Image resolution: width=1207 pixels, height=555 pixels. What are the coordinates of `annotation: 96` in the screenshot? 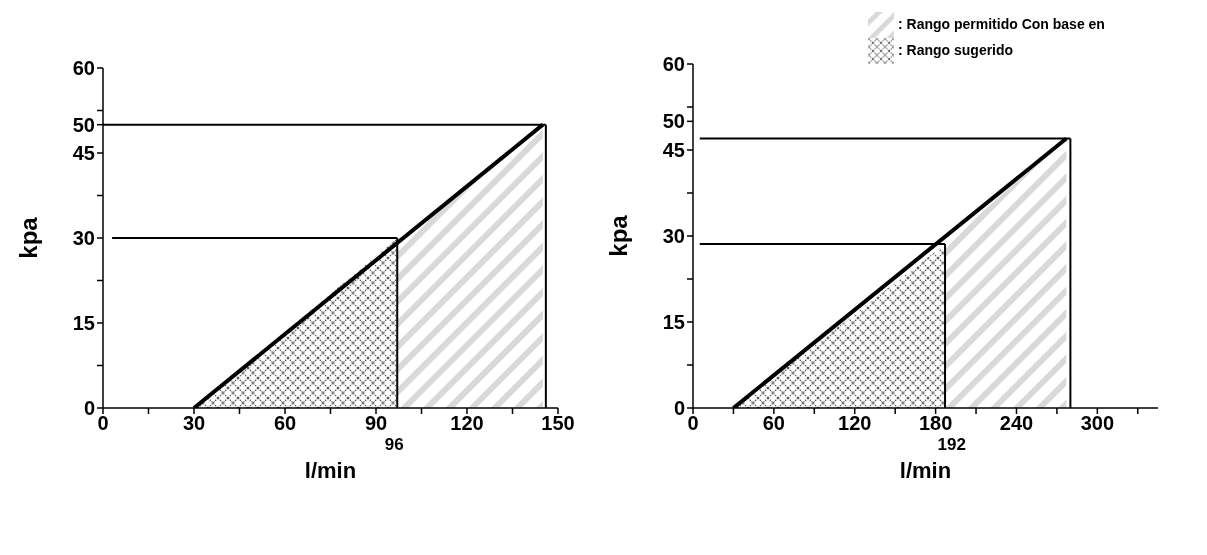 It's located at (394, 445).